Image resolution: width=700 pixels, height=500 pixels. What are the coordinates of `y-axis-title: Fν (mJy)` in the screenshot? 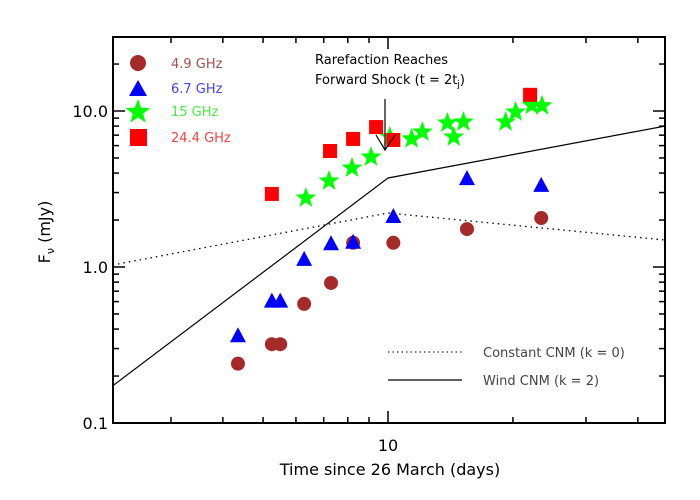 It's located at (46, 232).